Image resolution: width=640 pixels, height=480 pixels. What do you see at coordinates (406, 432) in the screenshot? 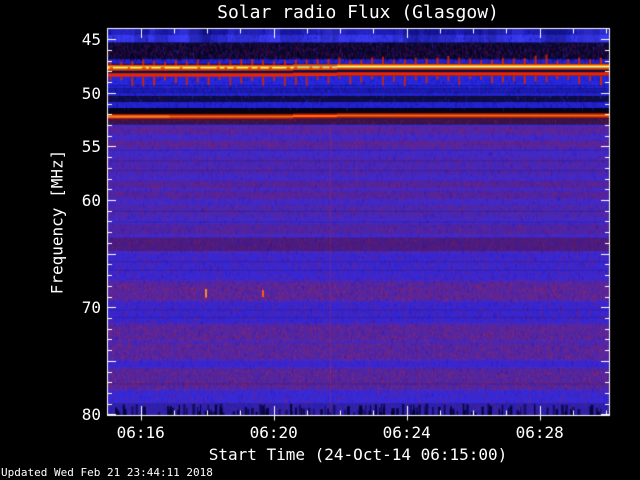
I see `x-tick-label-0624: 06:24` at bounding box center [406, 432].